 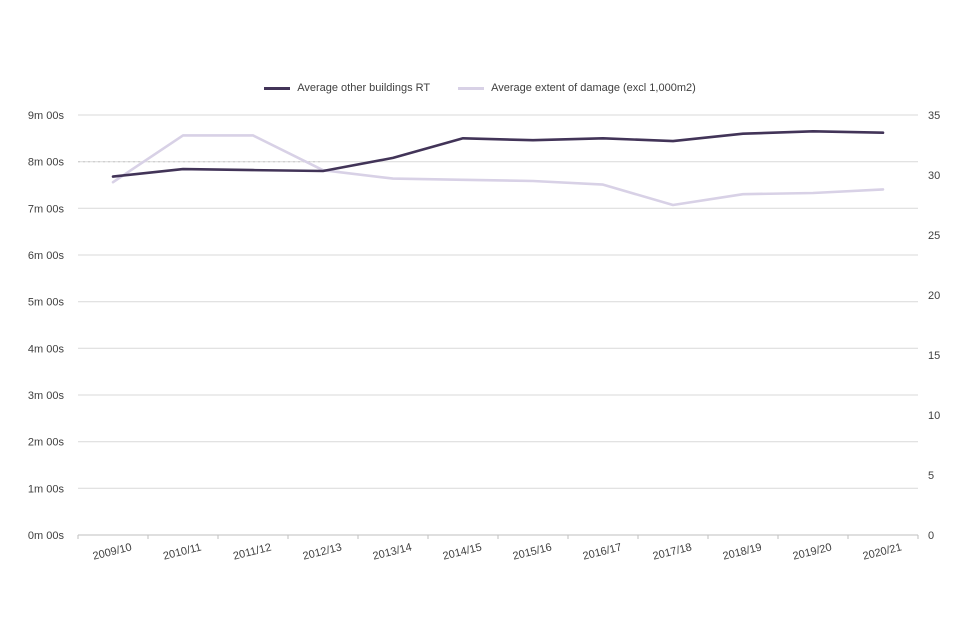 What do you see at coordinates (742, 551) in the screenshot?
I see `x-axis-category-label: 2018/19` at bounding box center [742, 551].